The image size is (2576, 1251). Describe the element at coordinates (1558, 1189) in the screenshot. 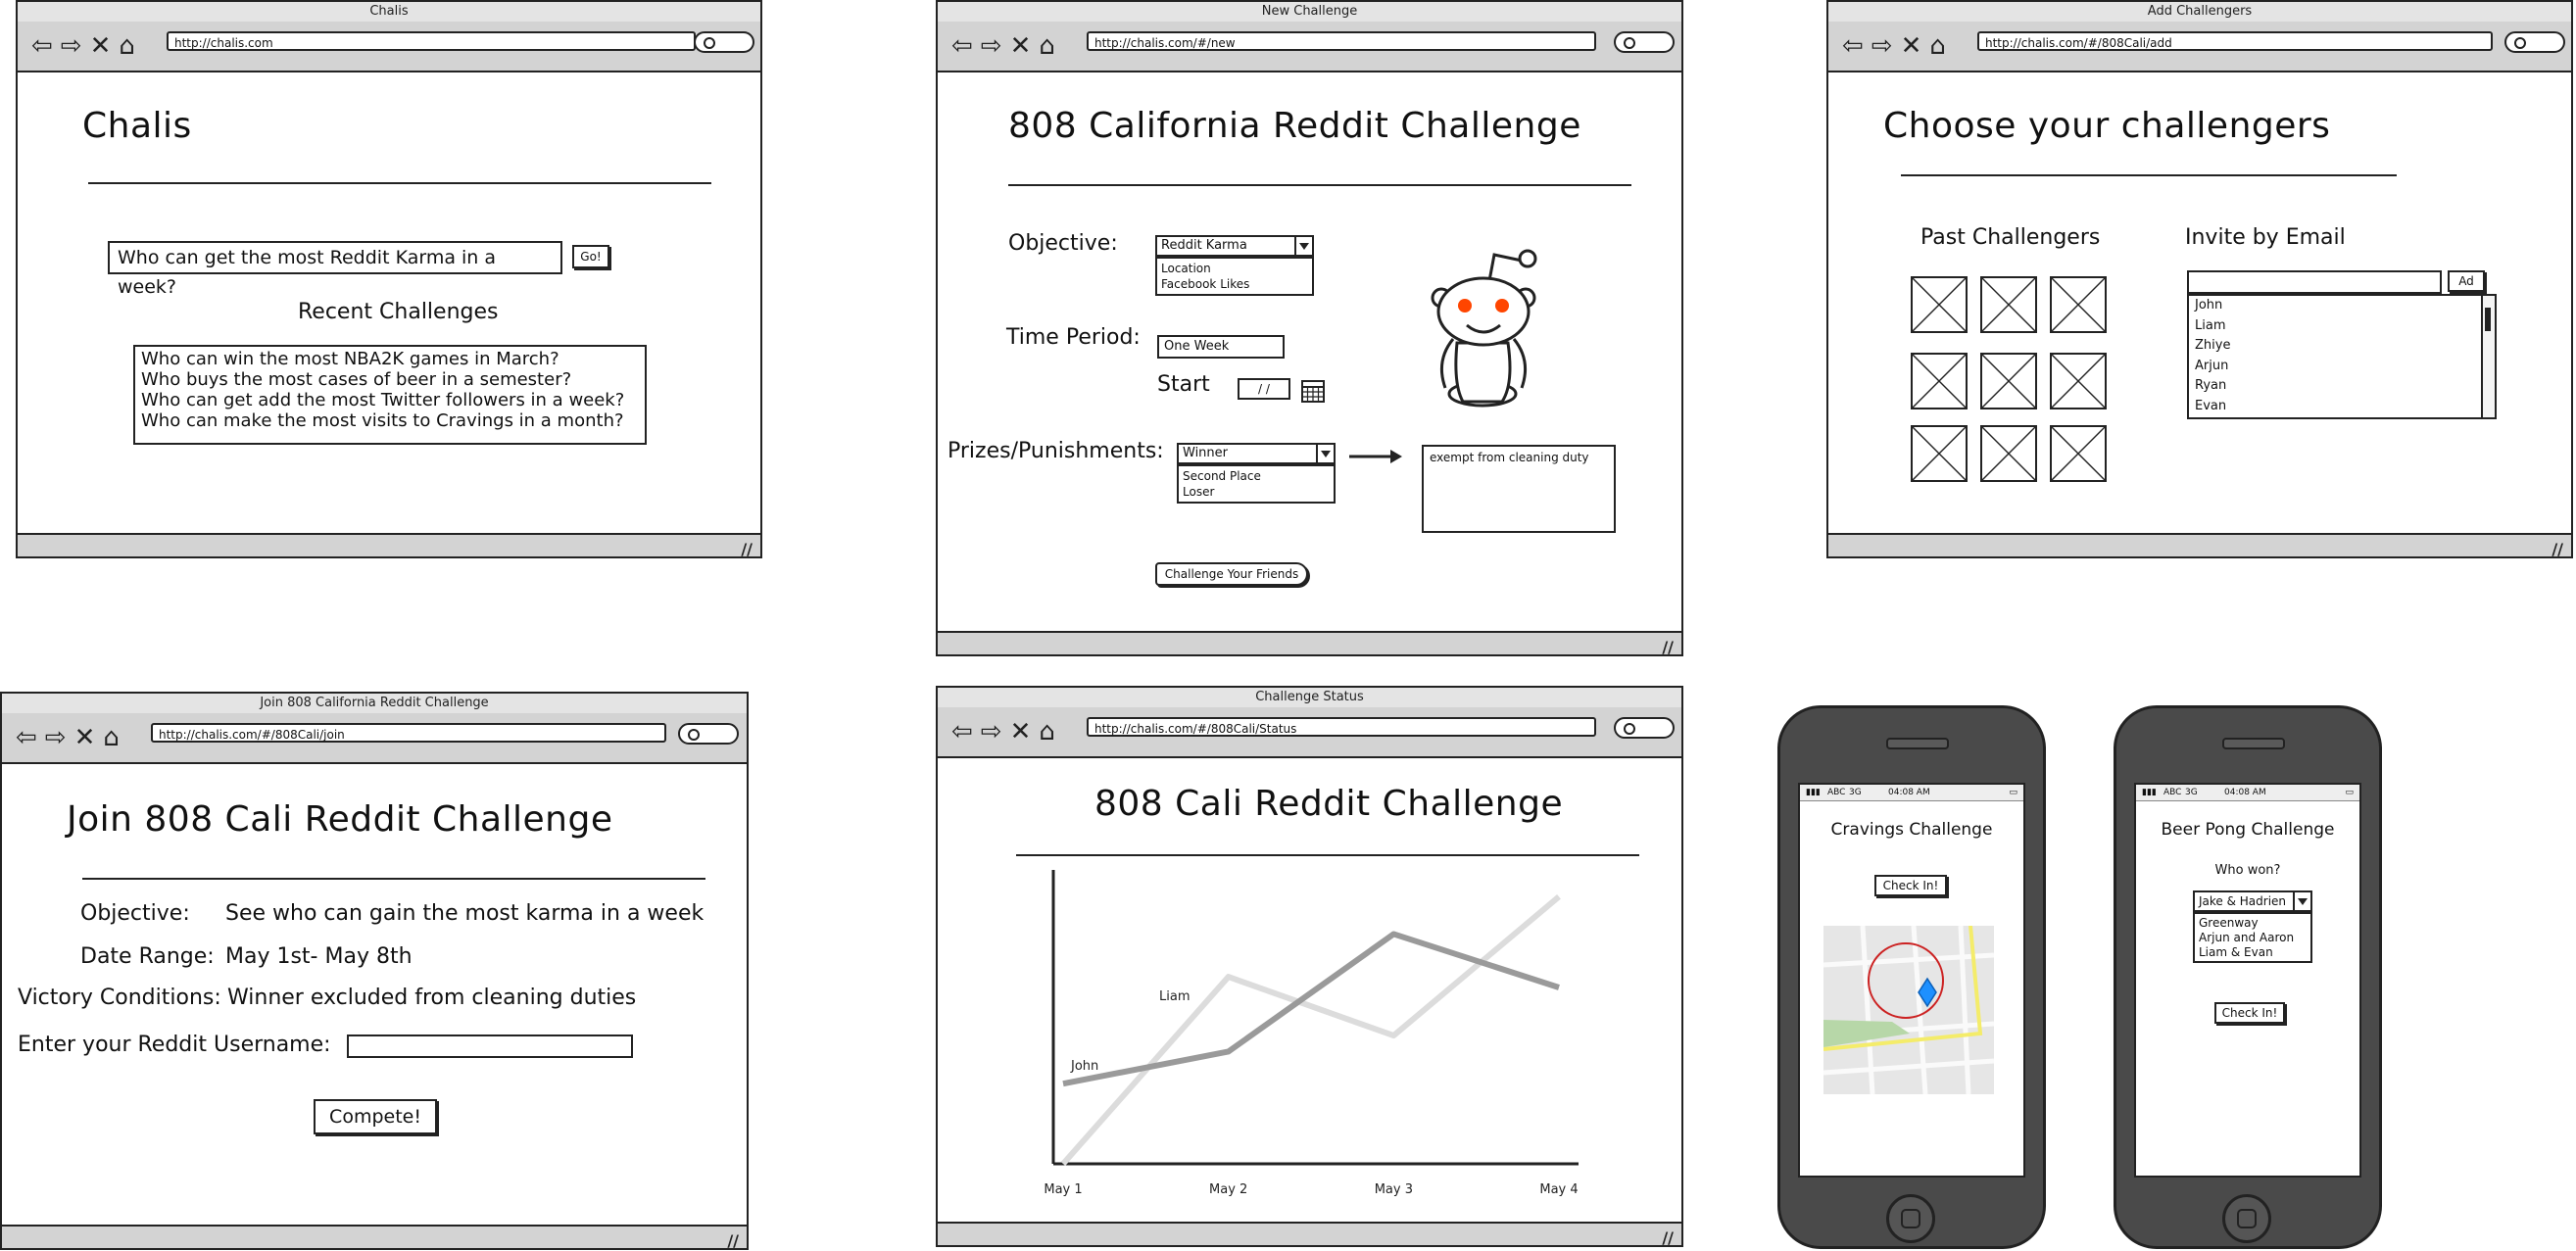

I see `x-tick-label: May 4` at that location.